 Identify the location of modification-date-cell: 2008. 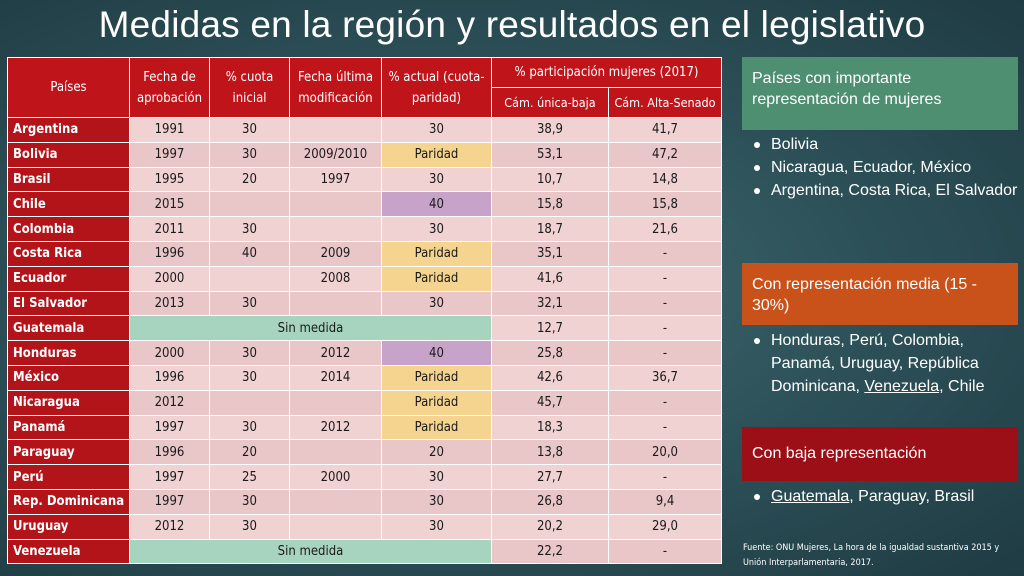
(335, 278).